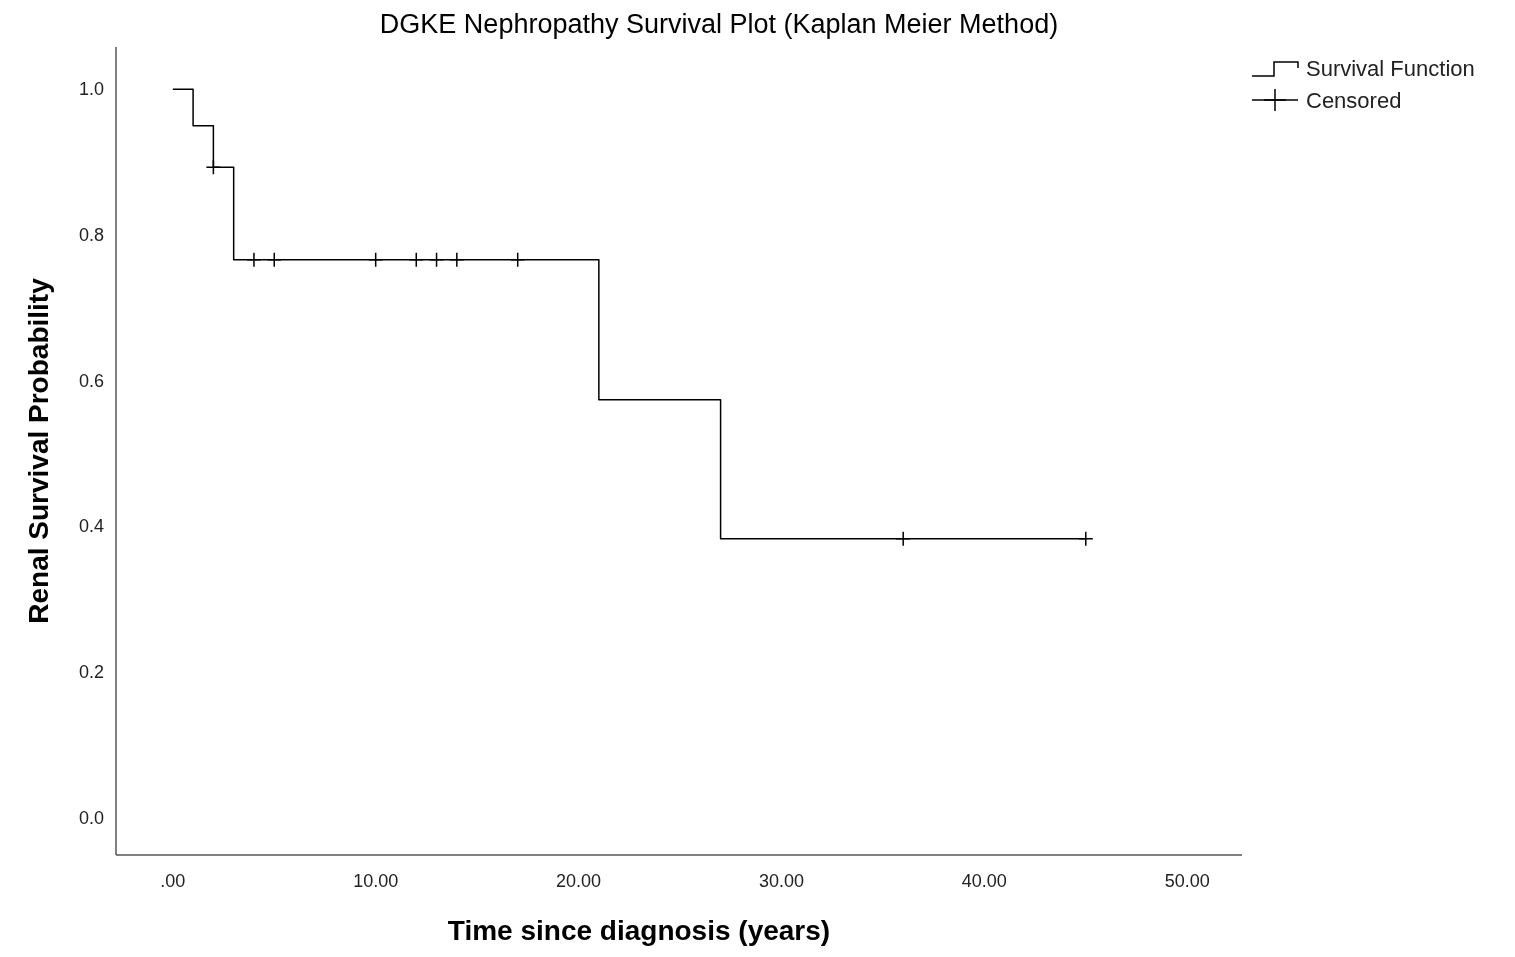 The image size is (1515, 957). What do you see at coordinates (38, 450) in the screenshot?
I see `y-axis-title: Renal Survival Probability` at bounding box center [38, 450].